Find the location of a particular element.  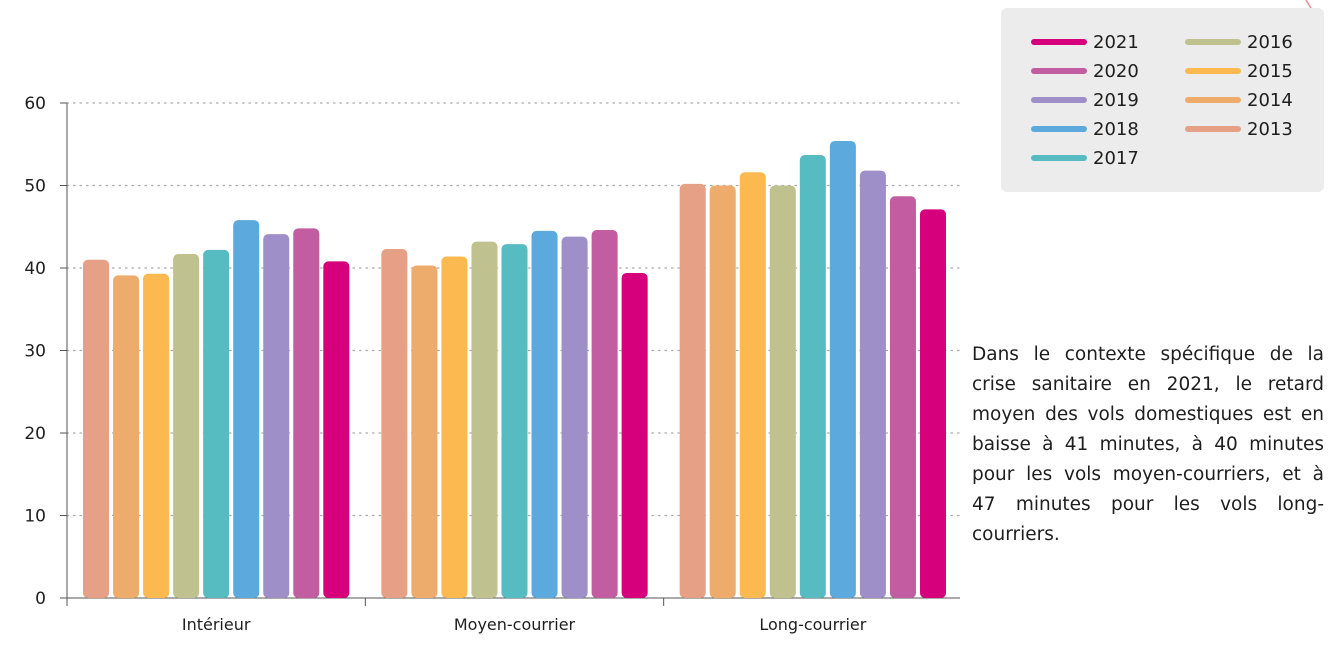

bar-2021-intérieur is located at coordinates (336, 429).